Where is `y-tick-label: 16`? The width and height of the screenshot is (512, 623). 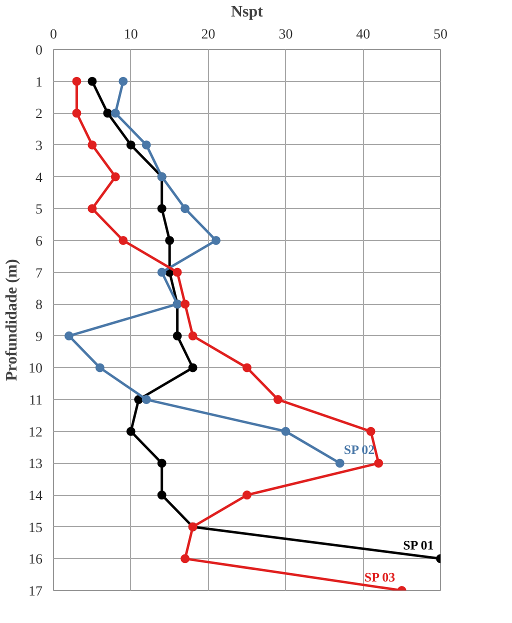
y-tick-label: 16 is located at coordinates (35, 560).